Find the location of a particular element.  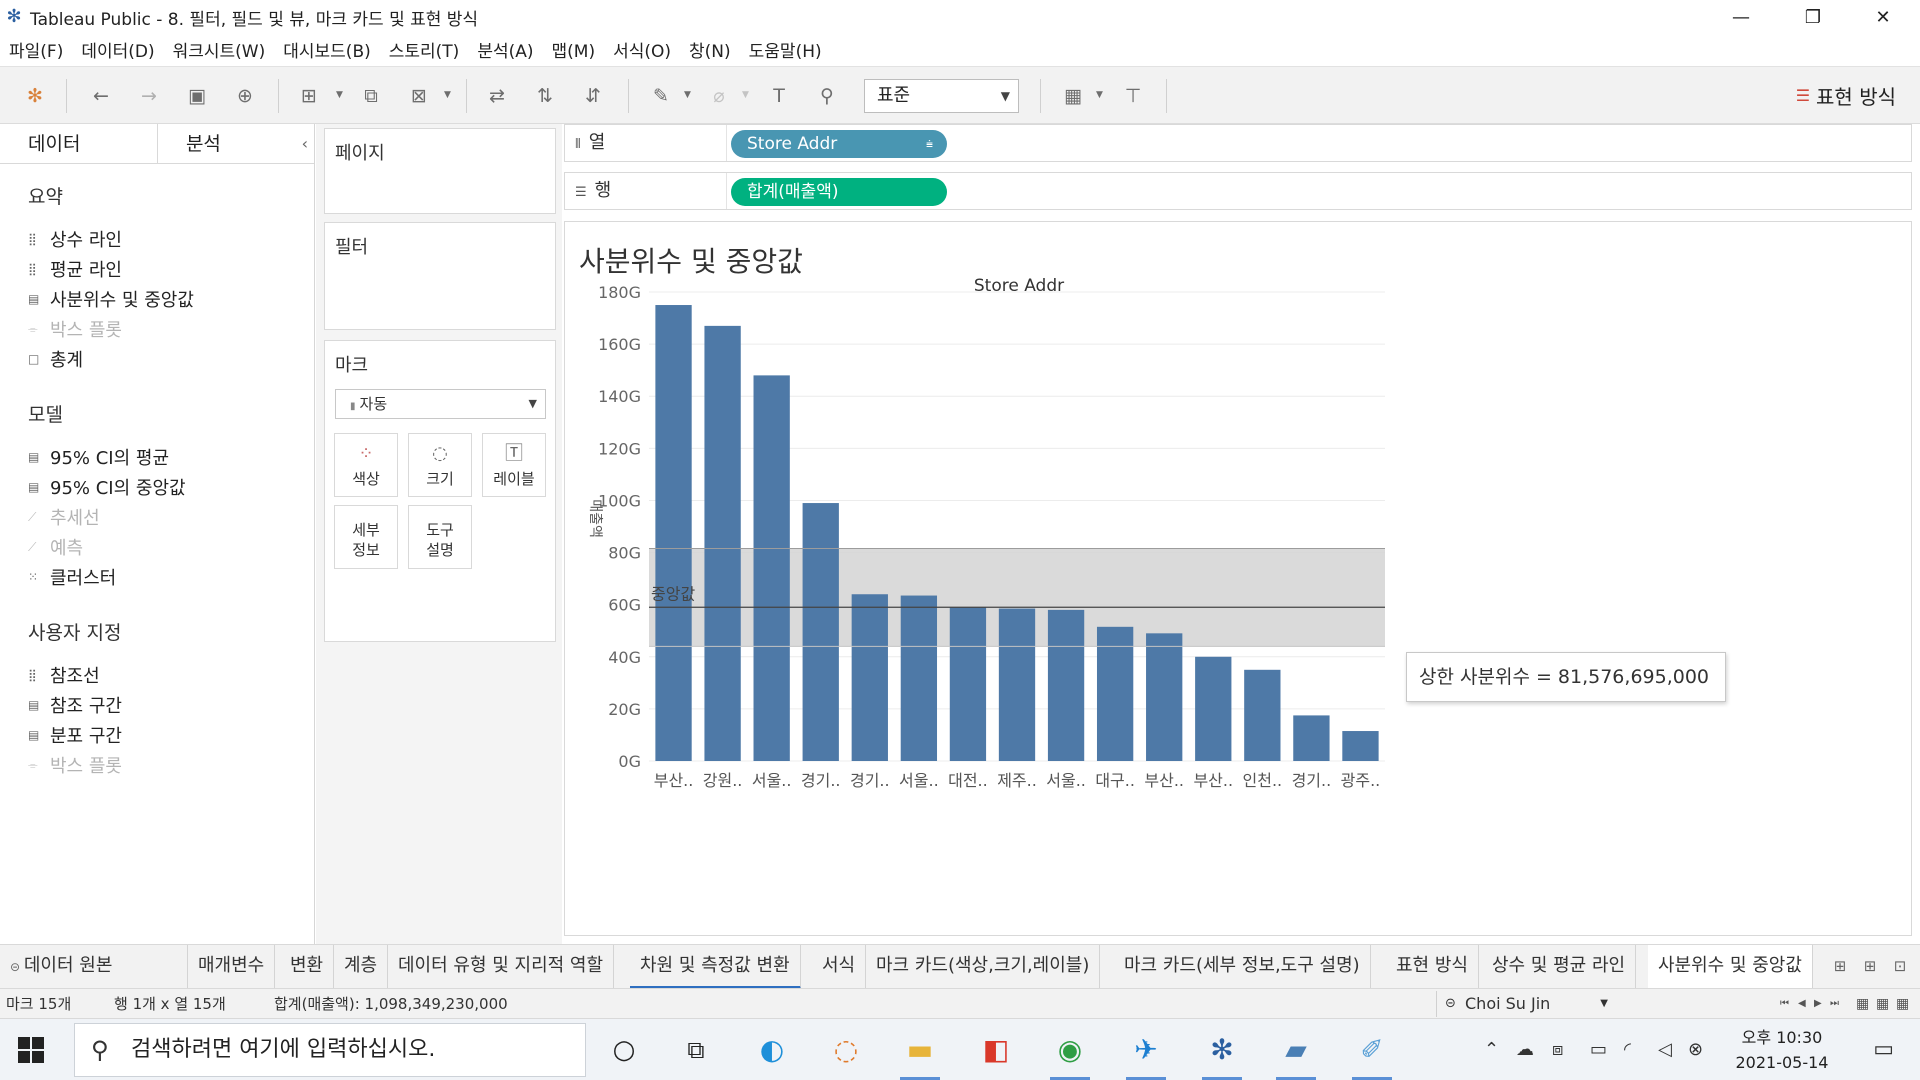

clear-sheet-icon: ⊠ is located at coordinates (419, 96).